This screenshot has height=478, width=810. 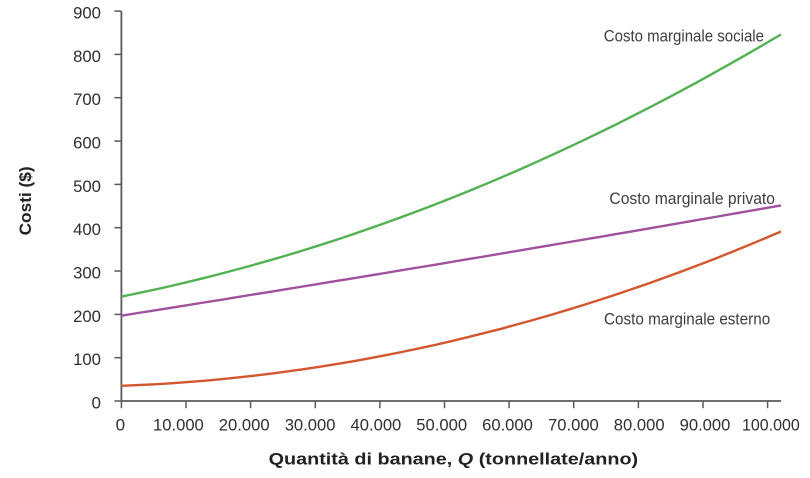 I want to click on svg-text: 30.000, so click(x=310, y=425).